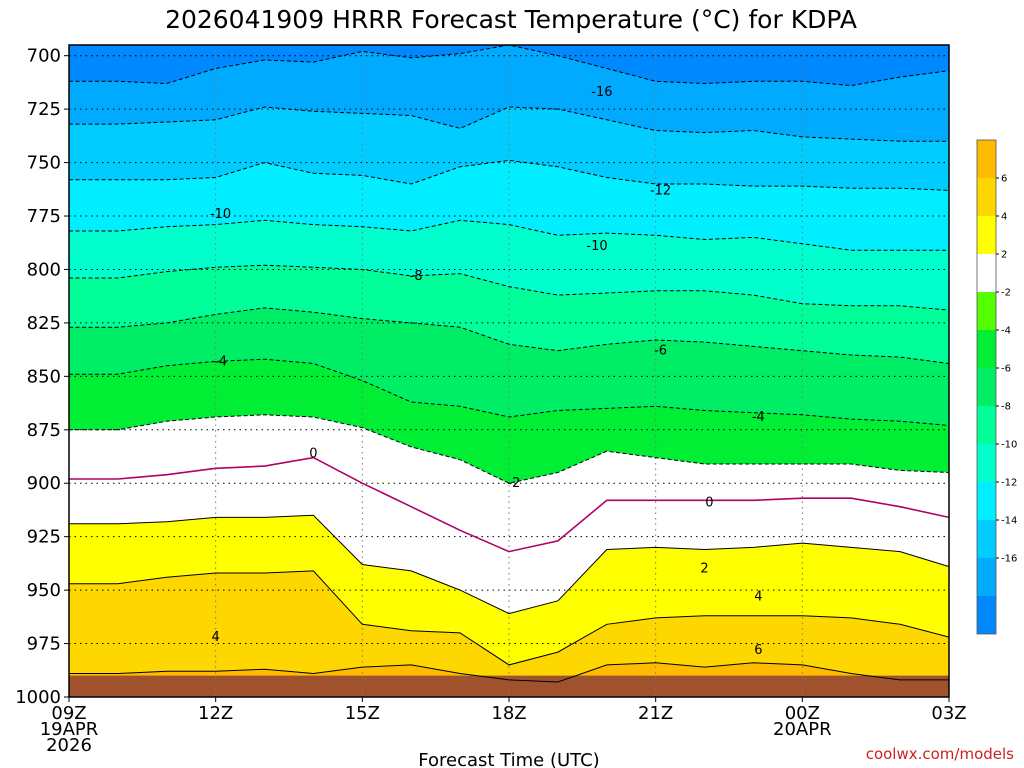 This screenshot has height=768, width=1024. Describe the element at coordinates (44, 537) in the screenshot. I see `y-tick-label: 925` at that location.